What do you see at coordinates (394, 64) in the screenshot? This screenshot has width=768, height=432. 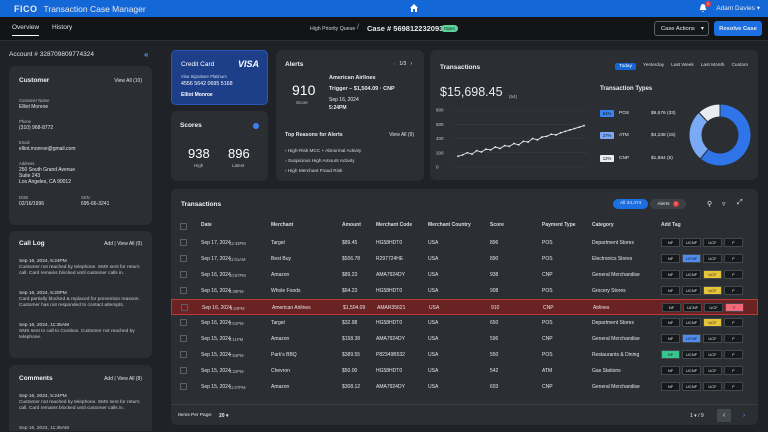 I see `prev-alert-icon: ‹` at bounding box center [394, 64].